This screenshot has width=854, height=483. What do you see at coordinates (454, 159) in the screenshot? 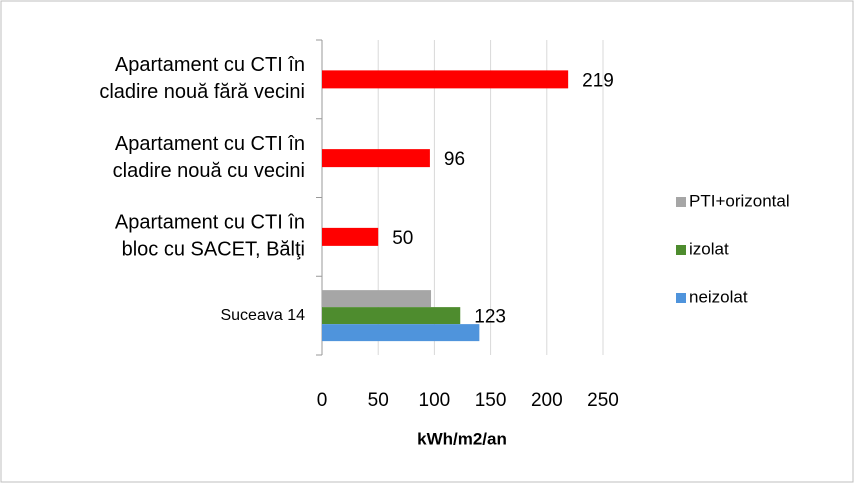
I see `data-label: 96` at bounding box center [454, 159].